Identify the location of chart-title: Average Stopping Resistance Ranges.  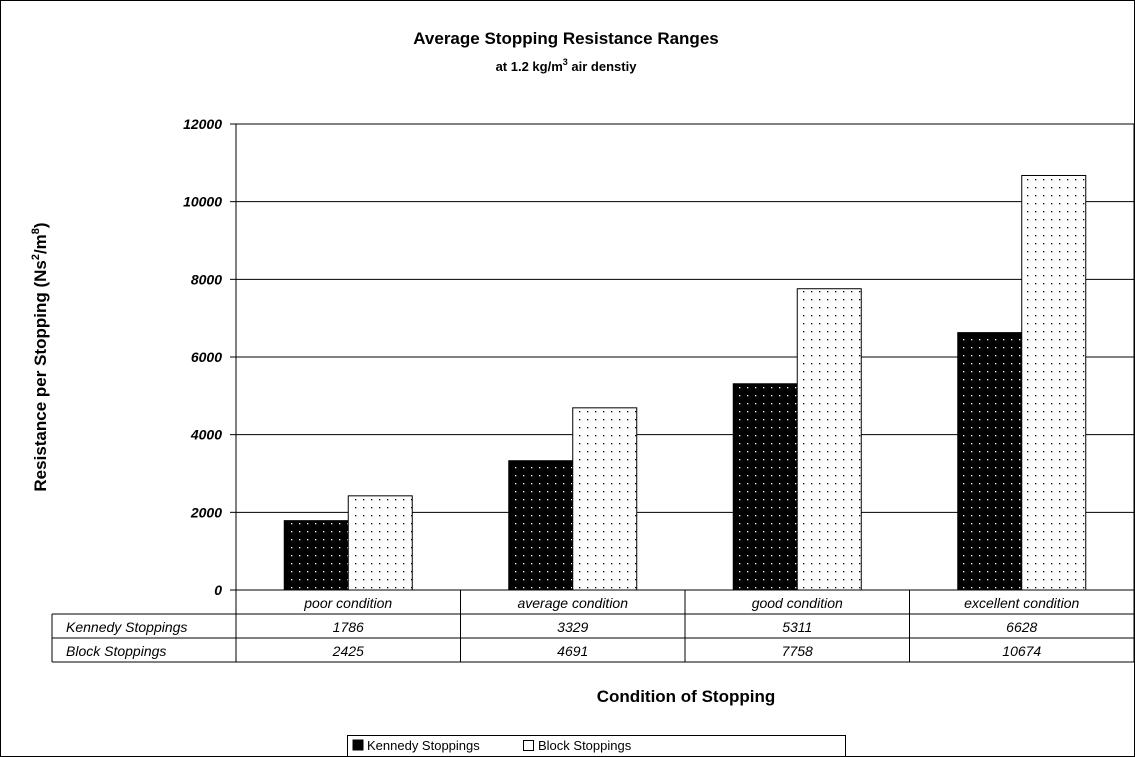
(565, 38).